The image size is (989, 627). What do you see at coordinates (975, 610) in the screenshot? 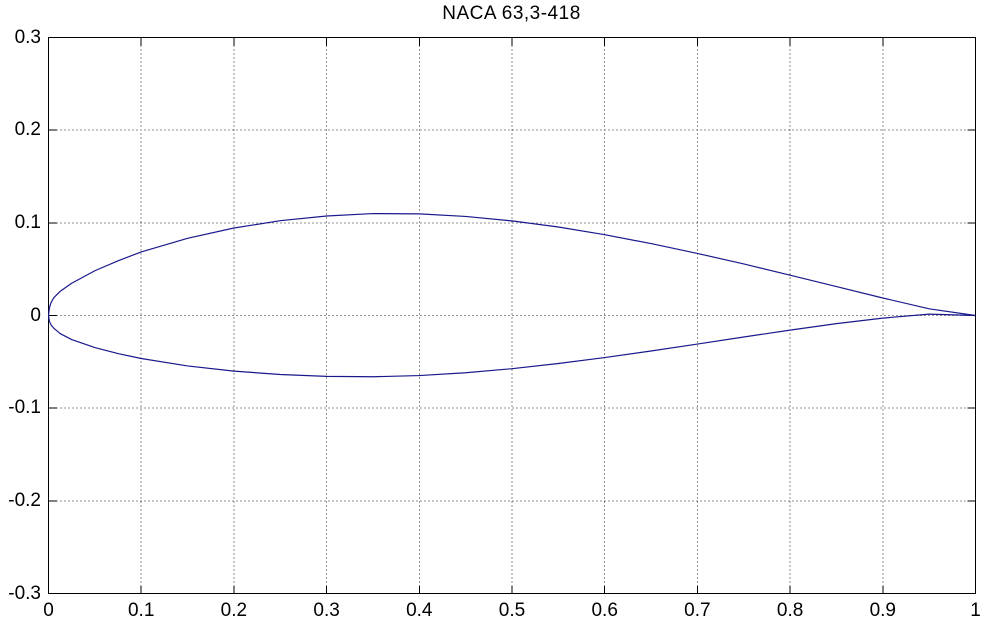
I see `x-tick-label: 1` at bounding box center [975, 610].